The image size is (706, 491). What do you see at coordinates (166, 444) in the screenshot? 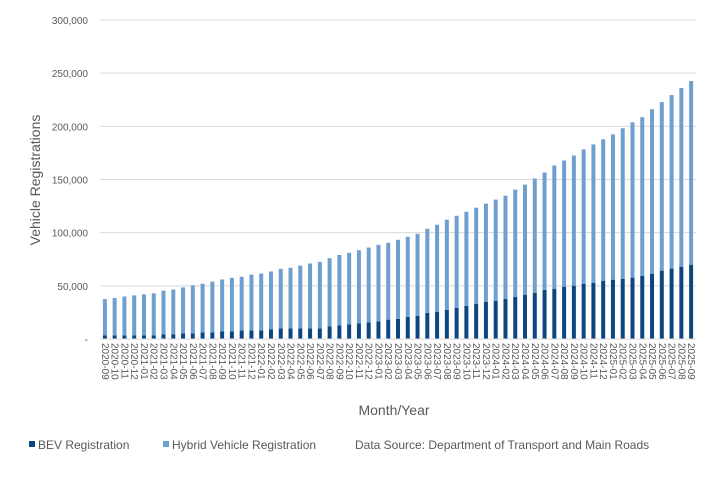
I see `legend-swatch-hybrid` at bounding box center [166, 444].